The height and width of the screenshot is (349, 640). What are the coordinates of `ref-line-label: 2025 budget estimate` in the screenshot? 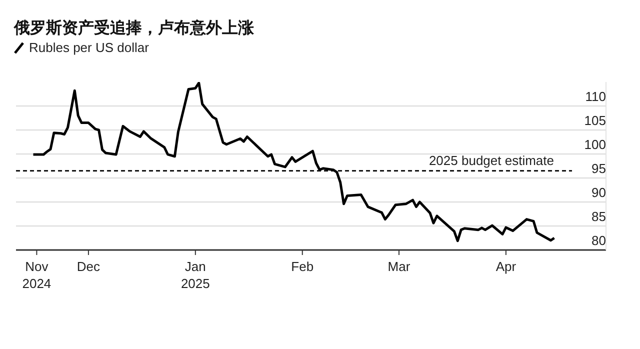 It's located at (491, 160).